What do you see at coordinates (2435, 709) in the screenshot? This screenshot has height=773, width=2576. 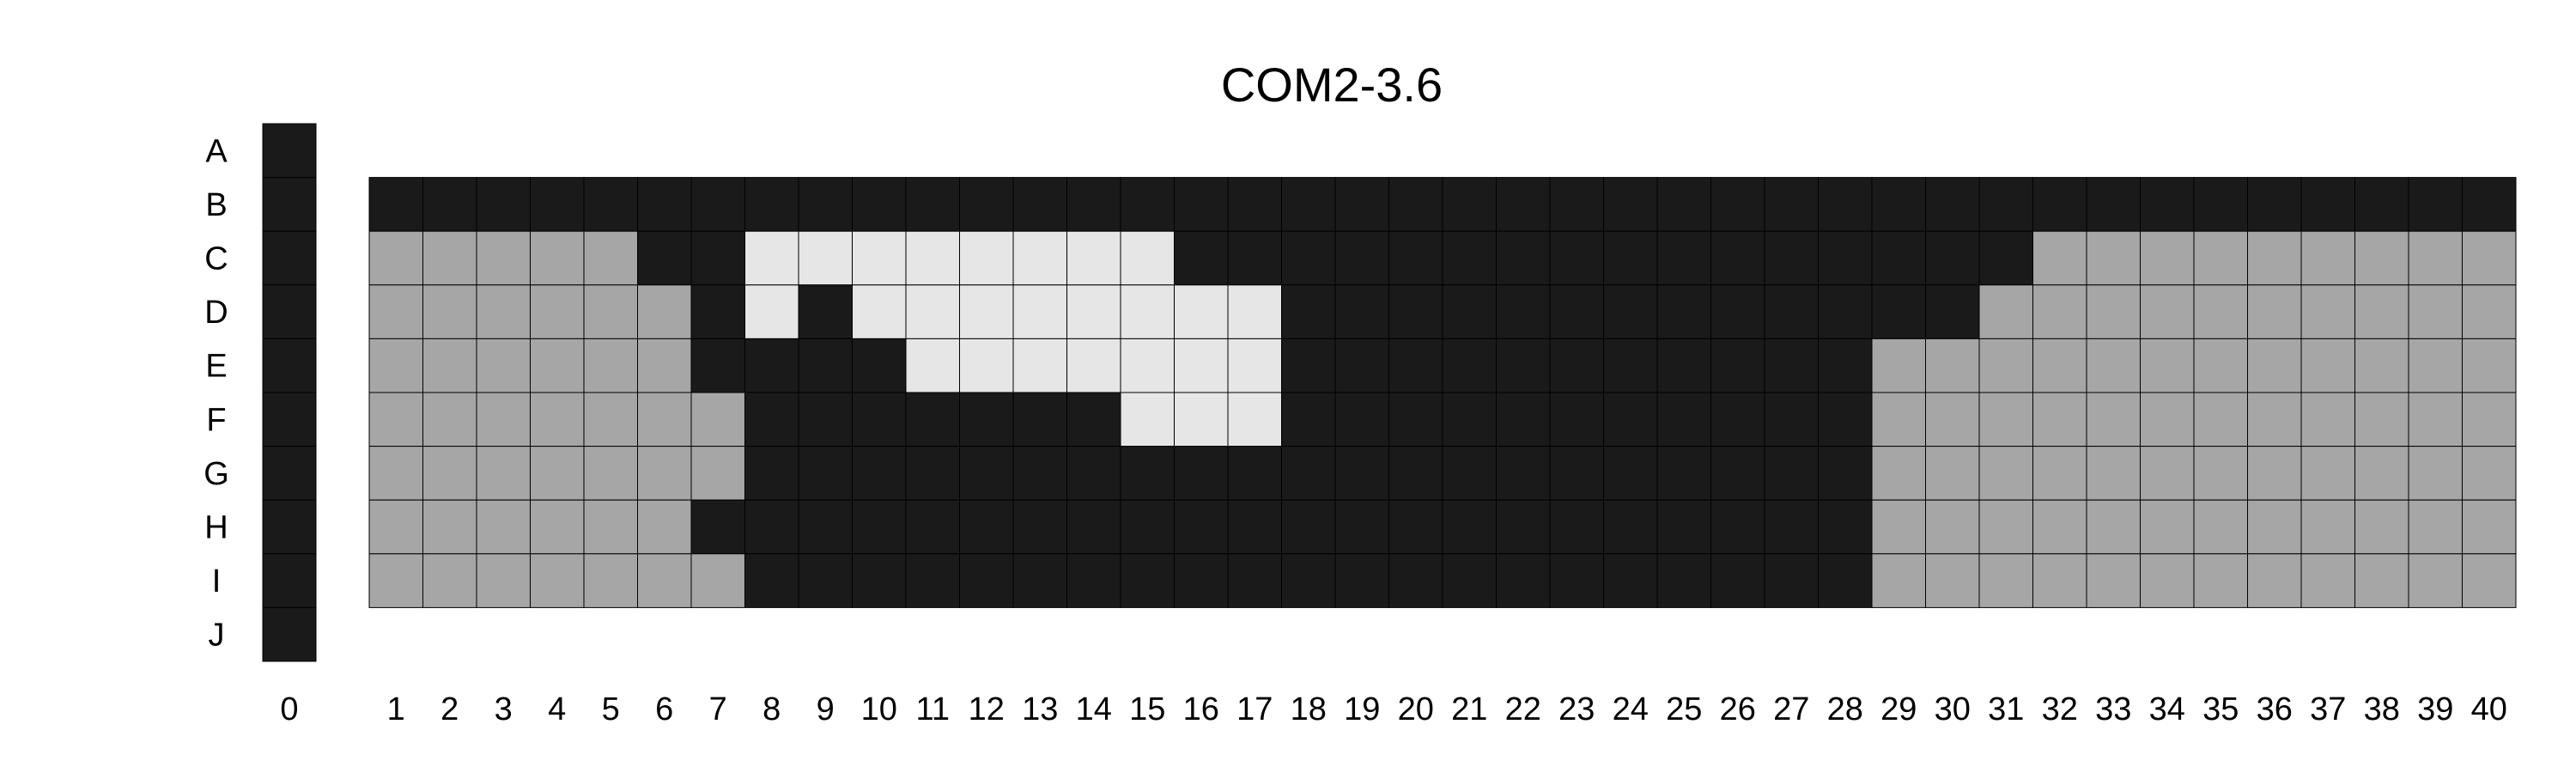 I see `column-label-39: 39` at bounding box center [2435, 709].